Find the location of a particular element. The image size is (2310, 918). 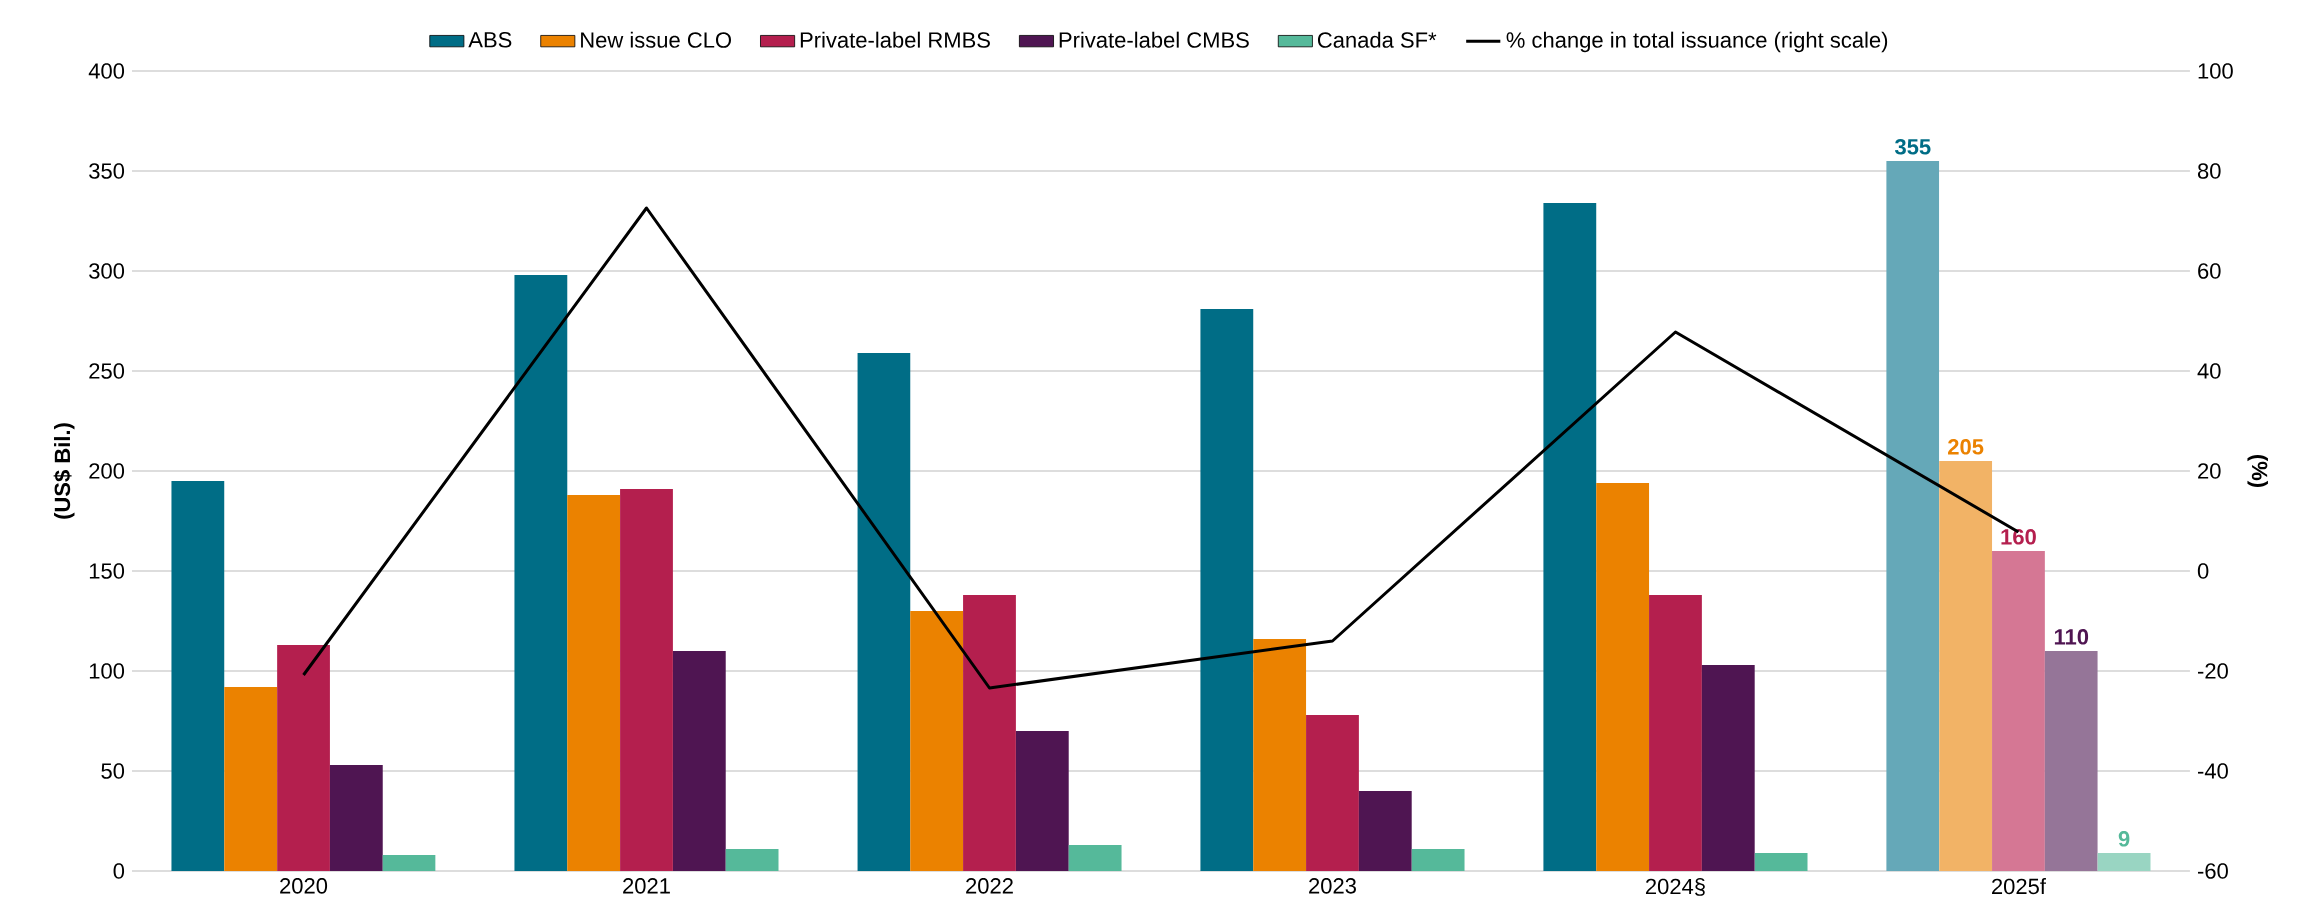

y2-tick-label: -60 is located at coordinates (2212, 871).